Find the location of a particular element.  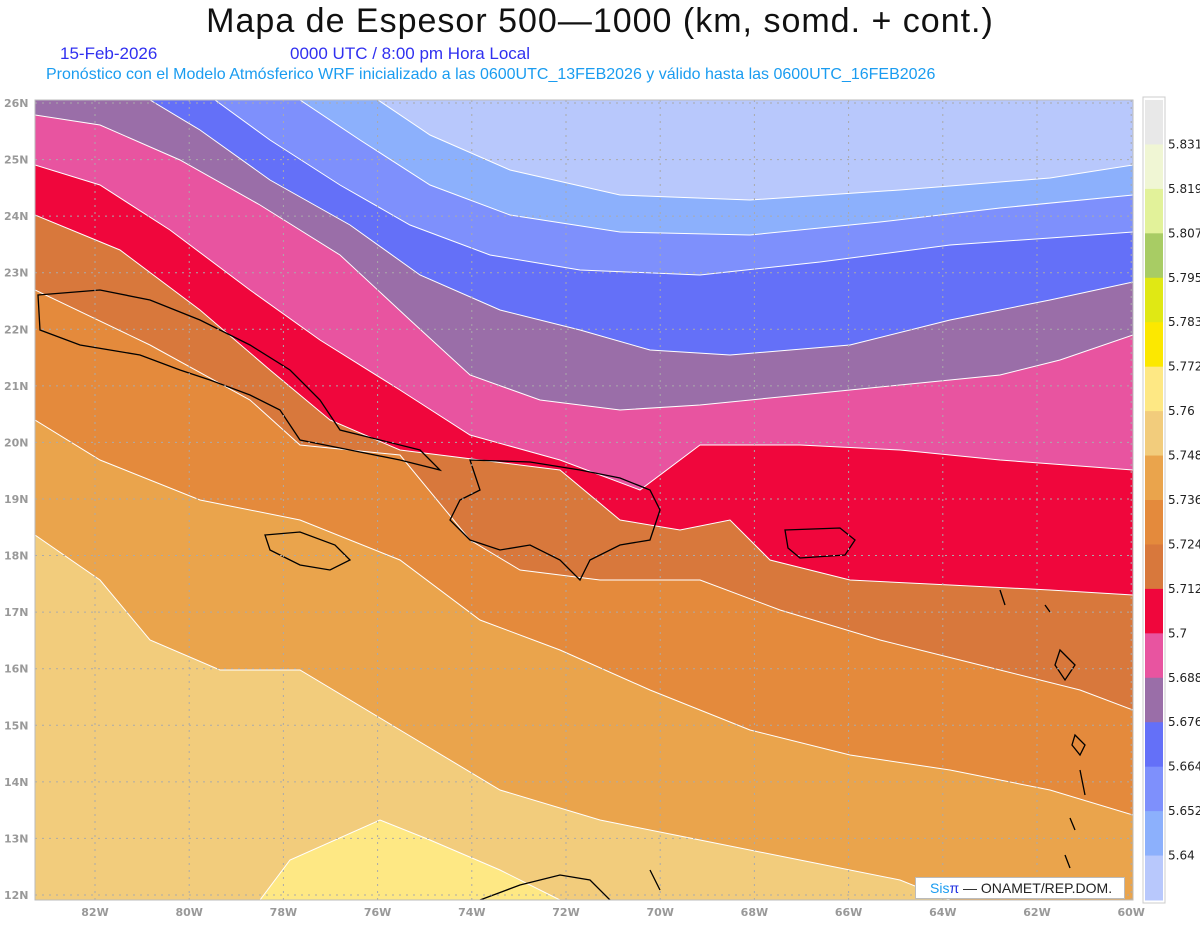

lon-label: 80W is located at coordinates (188, 912).